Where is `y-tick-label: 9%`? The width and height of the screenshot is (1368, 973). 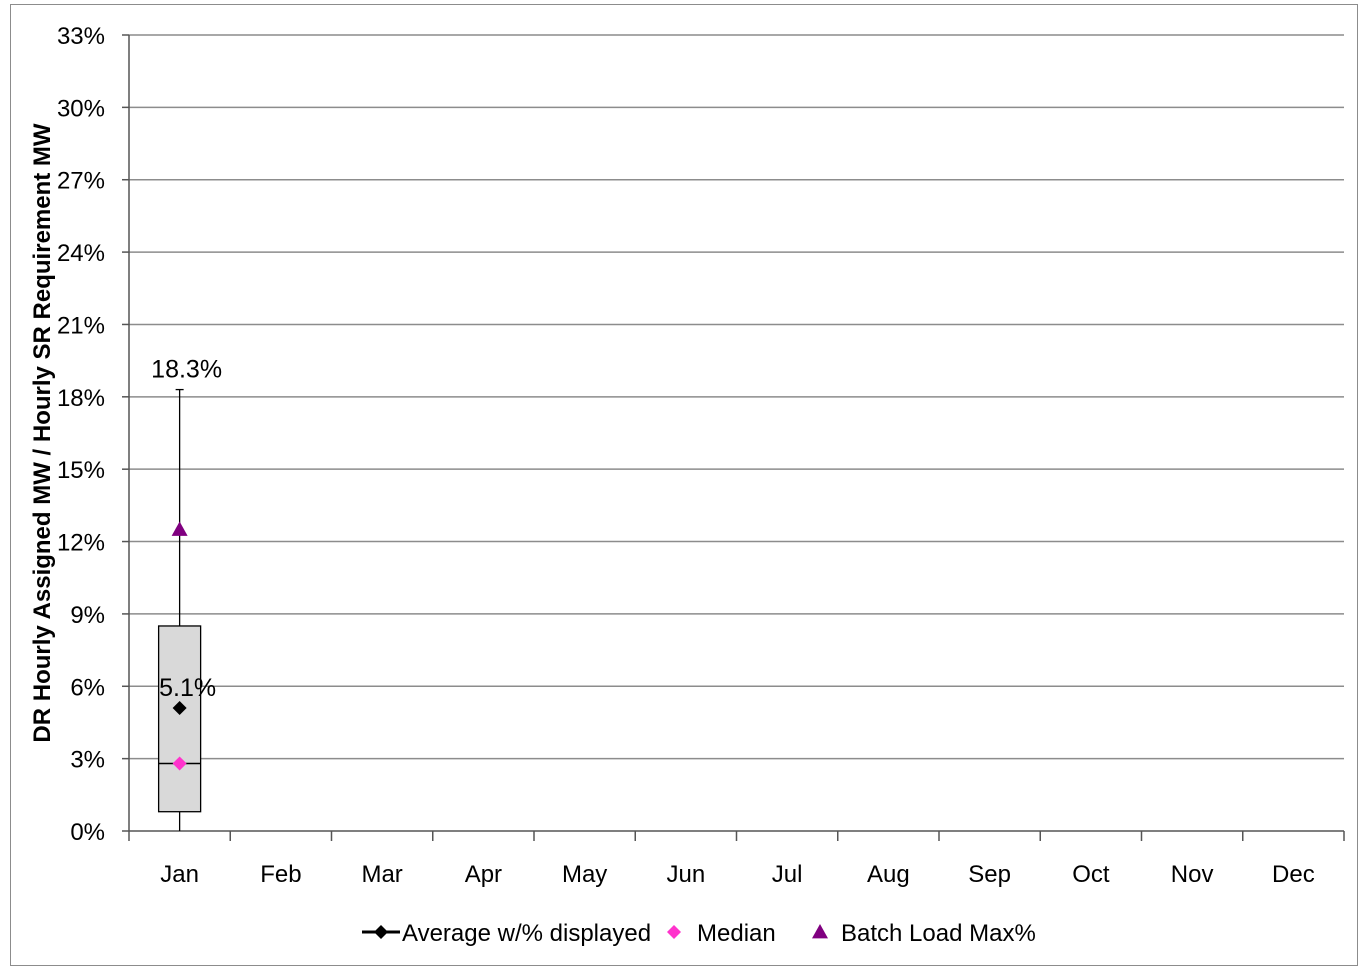
y-tick-label: 9% is located at coordinates (87, 615).